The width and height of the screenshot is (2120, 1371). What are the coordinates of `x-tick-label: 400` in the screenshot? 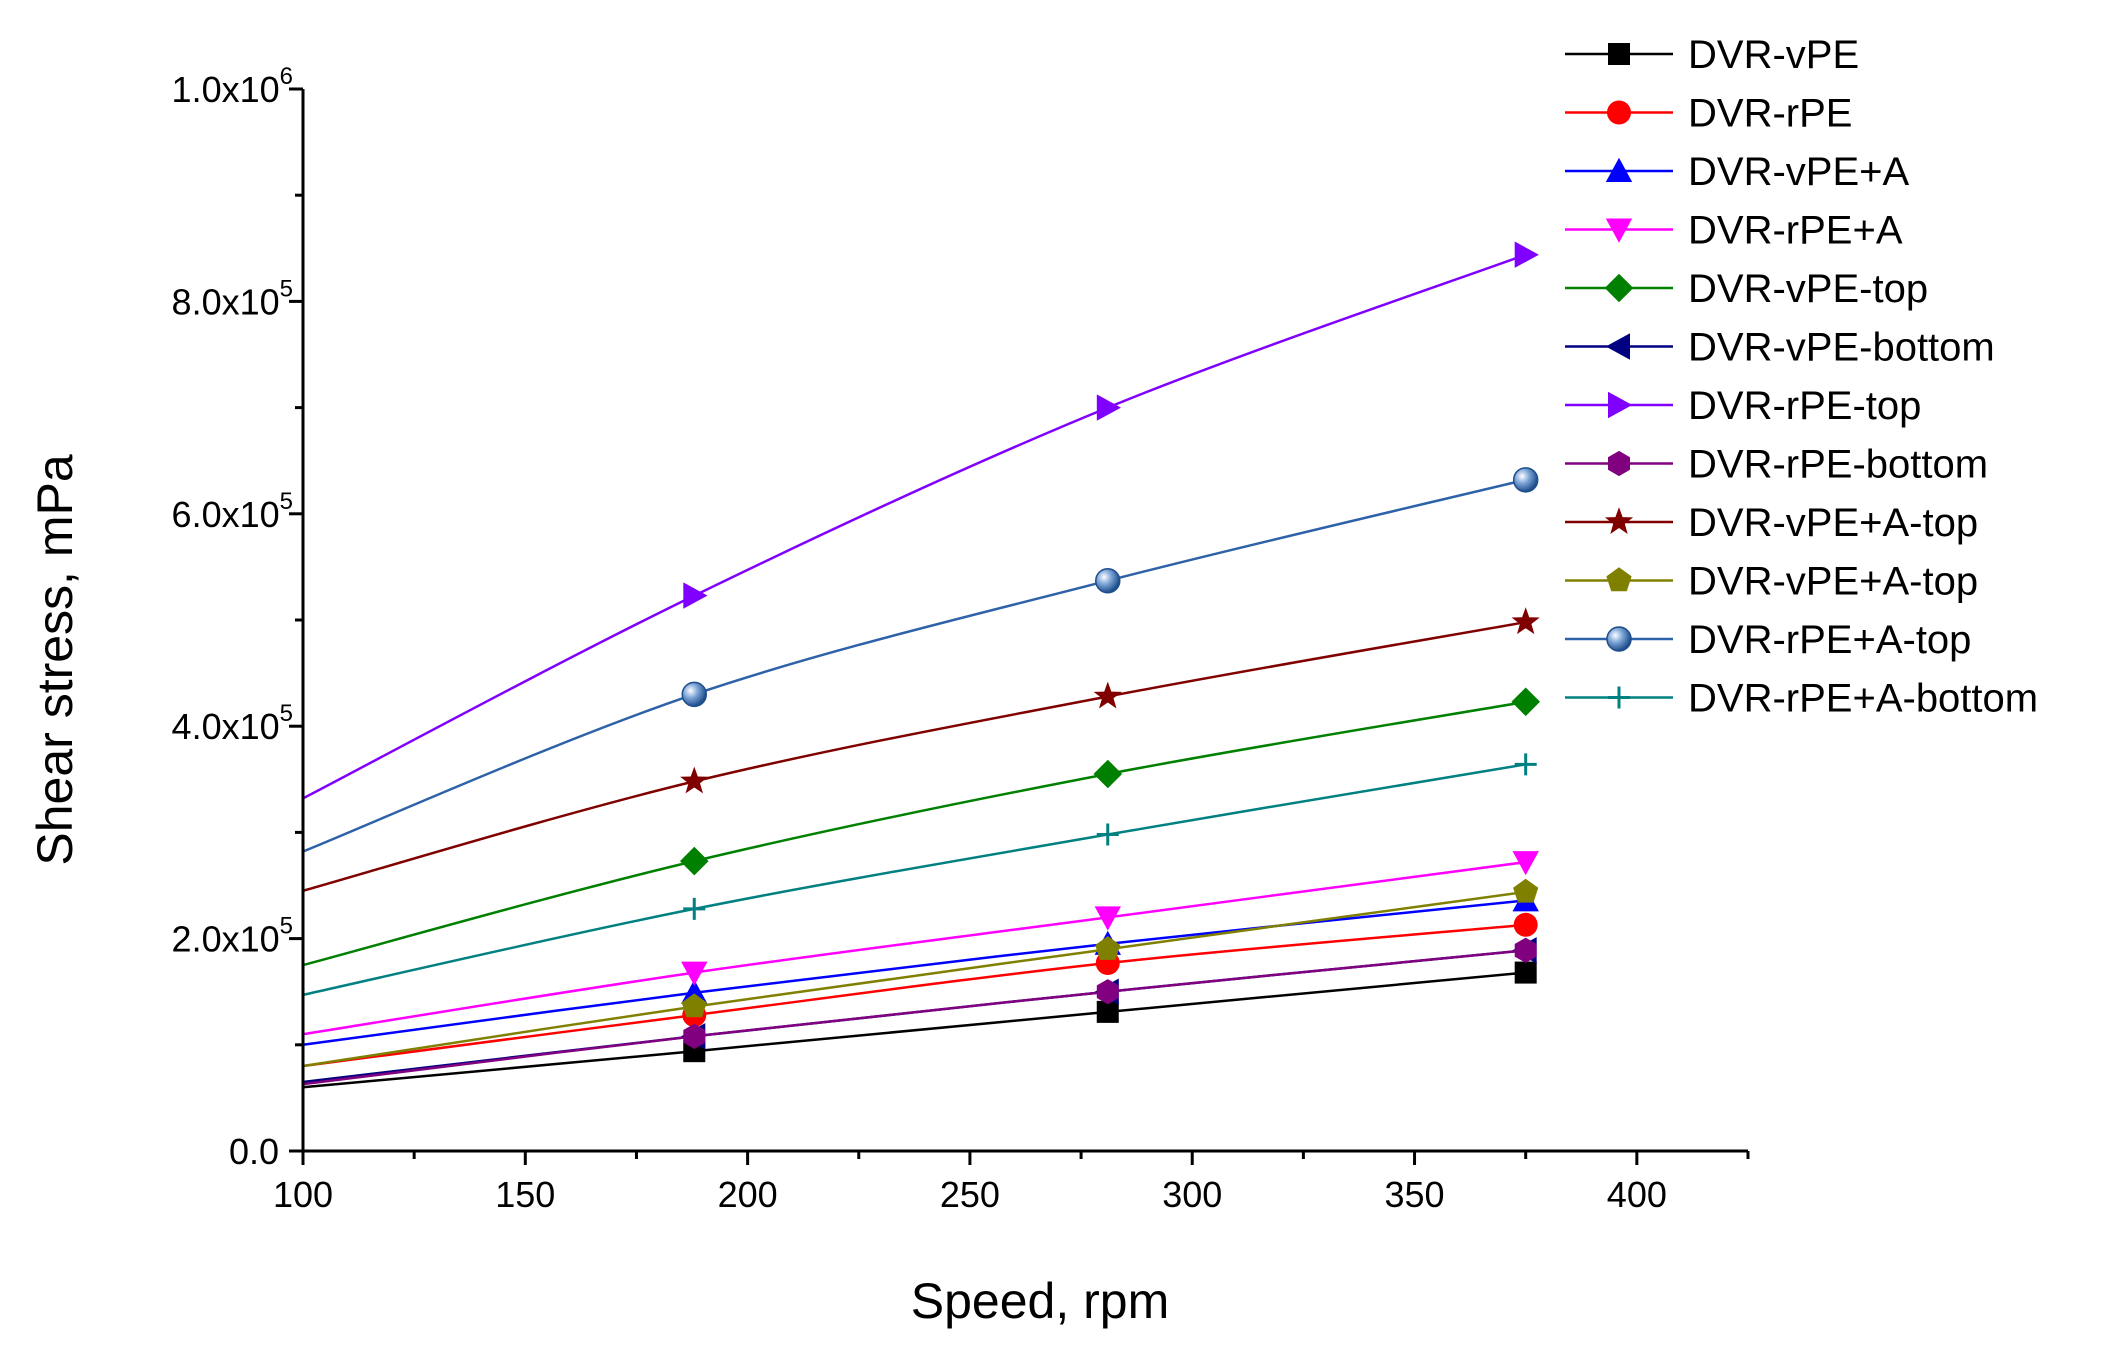 It's located at (1637, 1194).